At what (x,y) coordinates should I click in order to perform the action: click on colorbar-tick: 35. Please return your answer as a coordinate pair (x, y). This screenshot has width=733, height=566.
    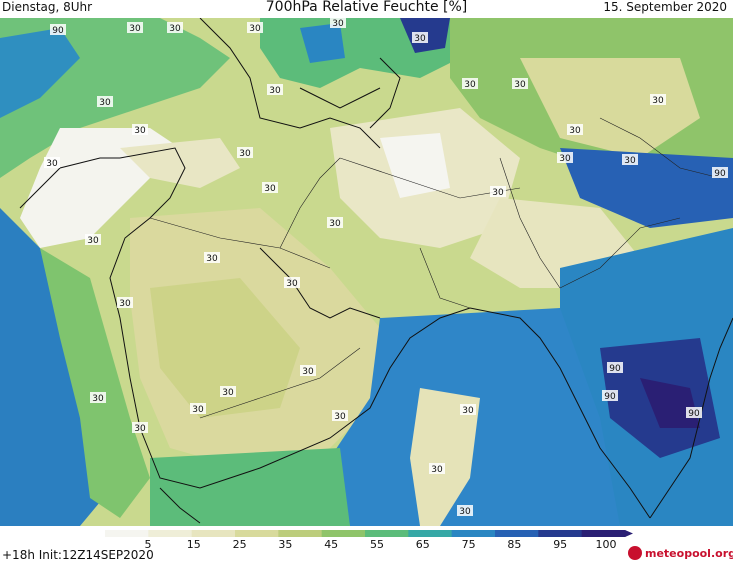
    Looking at the image, I should click on (285, 543).